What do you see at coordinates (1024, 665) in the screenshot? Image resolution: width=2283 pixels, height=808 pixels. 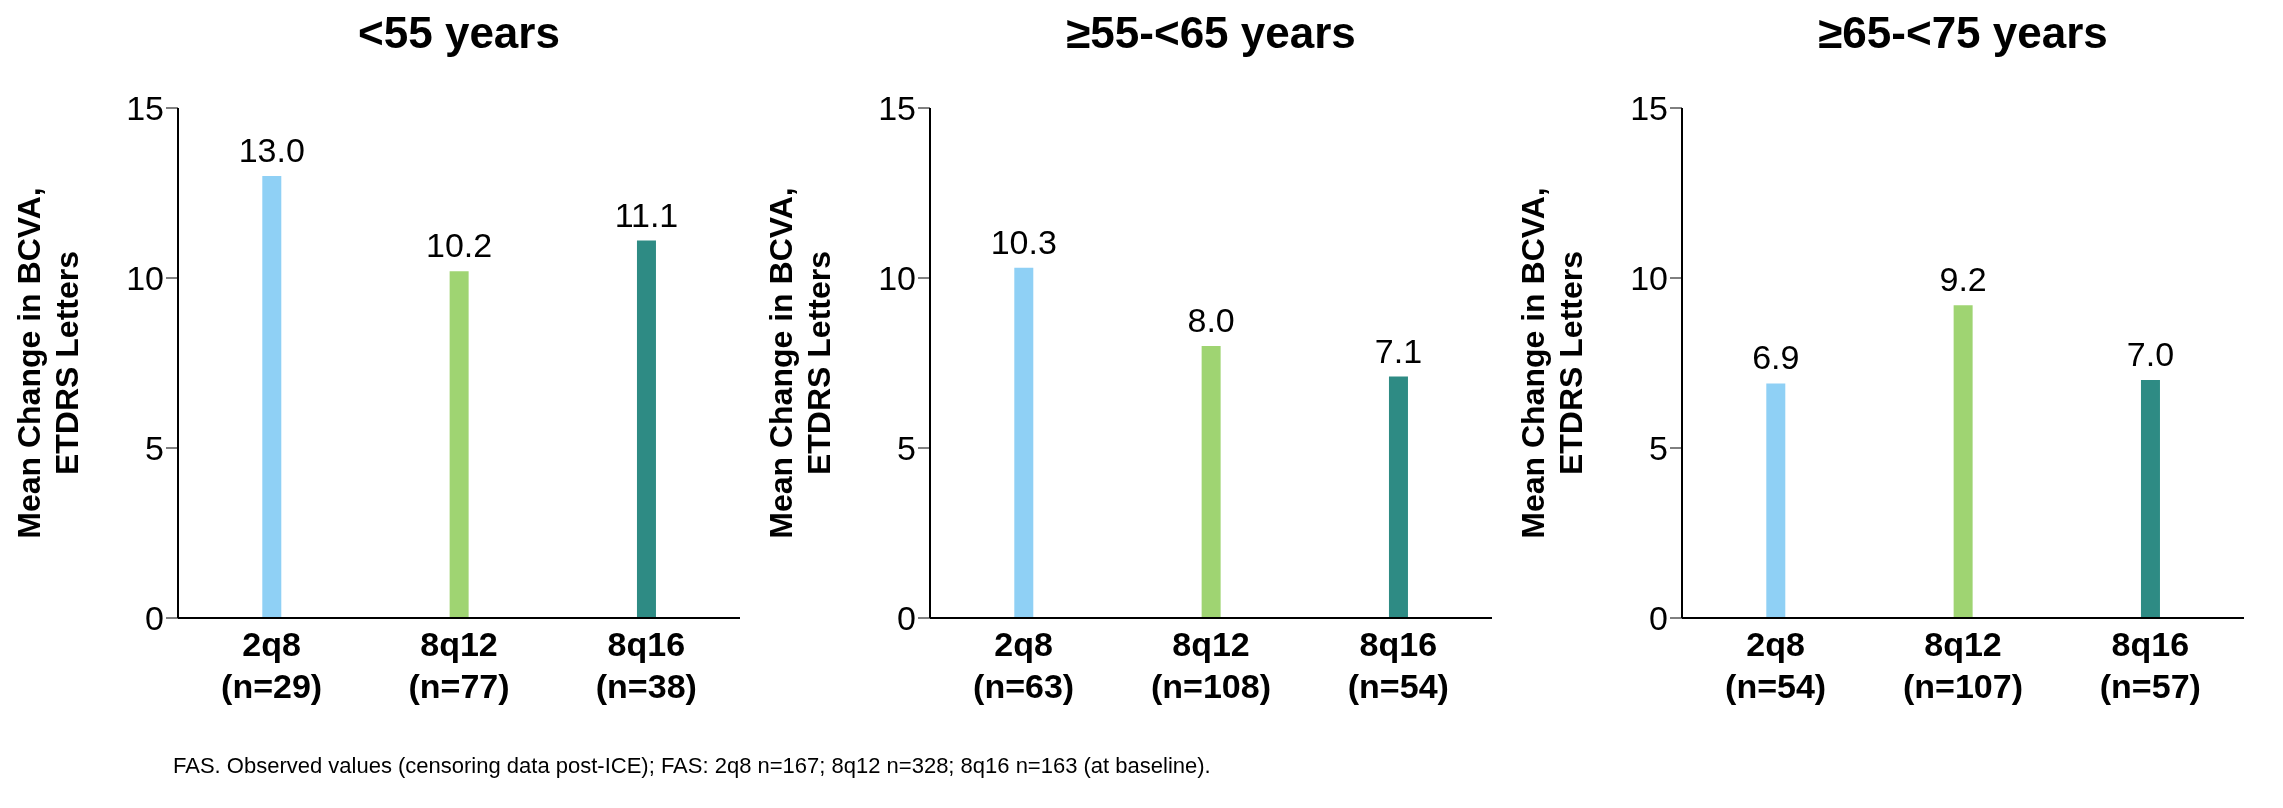 I see `x-tick-label: 2q8 (n=63)` at bounding box center [1024, 665].